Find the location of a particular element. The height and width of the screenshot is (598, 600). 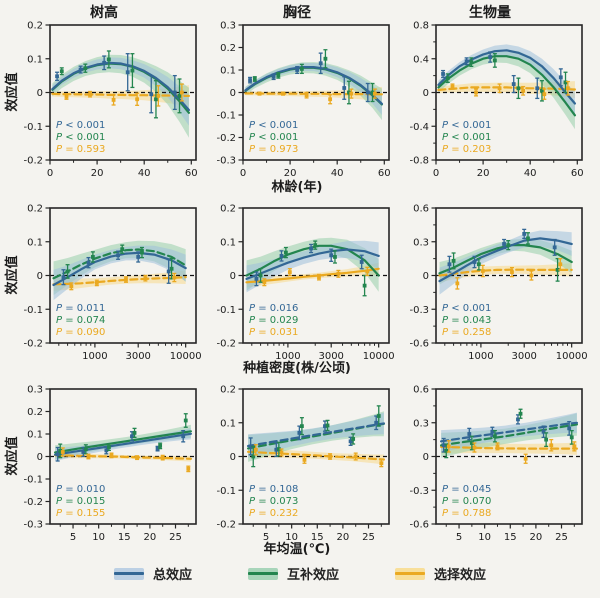

legend-item: 选择效应 is located at coordinates (440, 573).